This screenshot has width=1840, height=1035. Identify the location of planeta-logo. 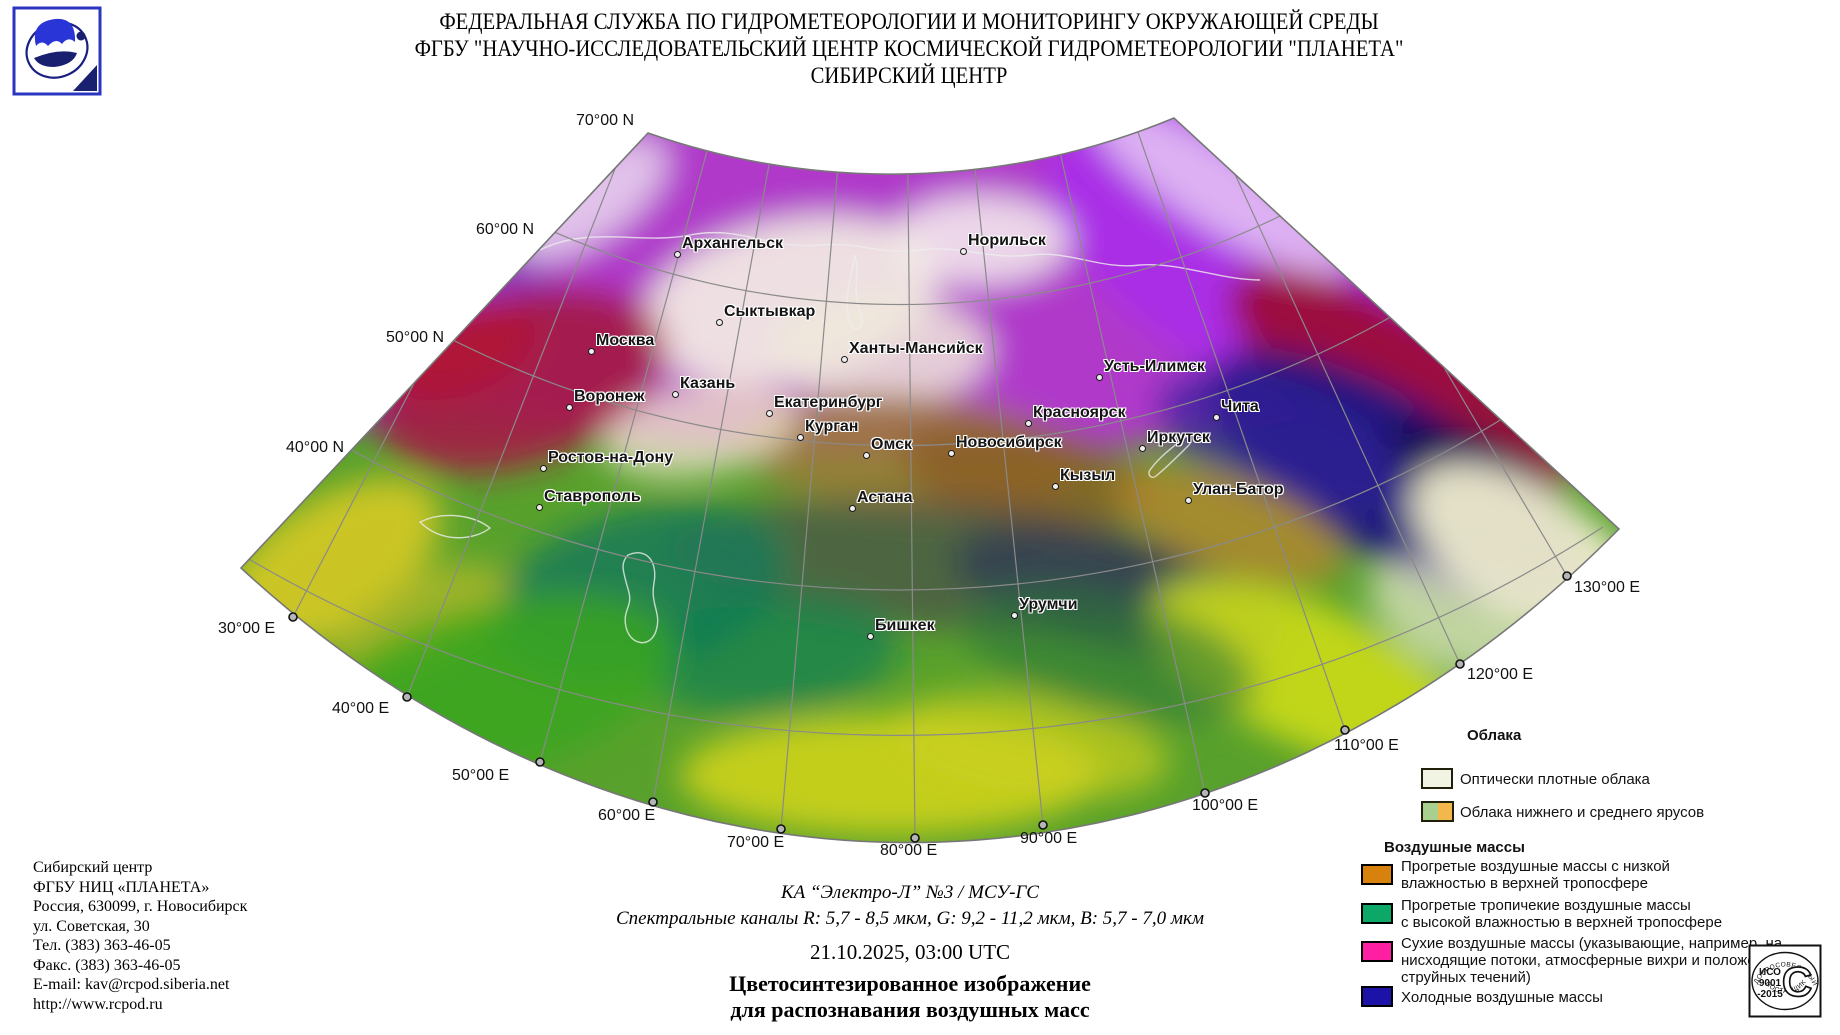
(57, 51).